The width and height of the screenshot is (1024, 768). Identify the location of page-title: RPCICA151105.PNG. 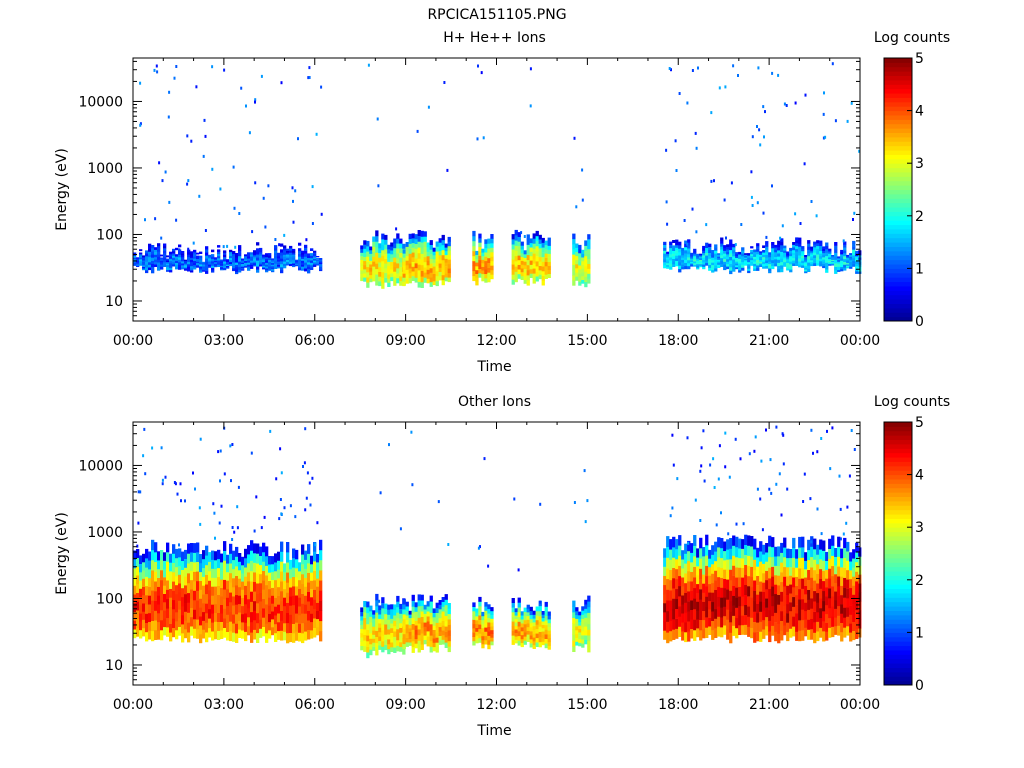
(496, 15).